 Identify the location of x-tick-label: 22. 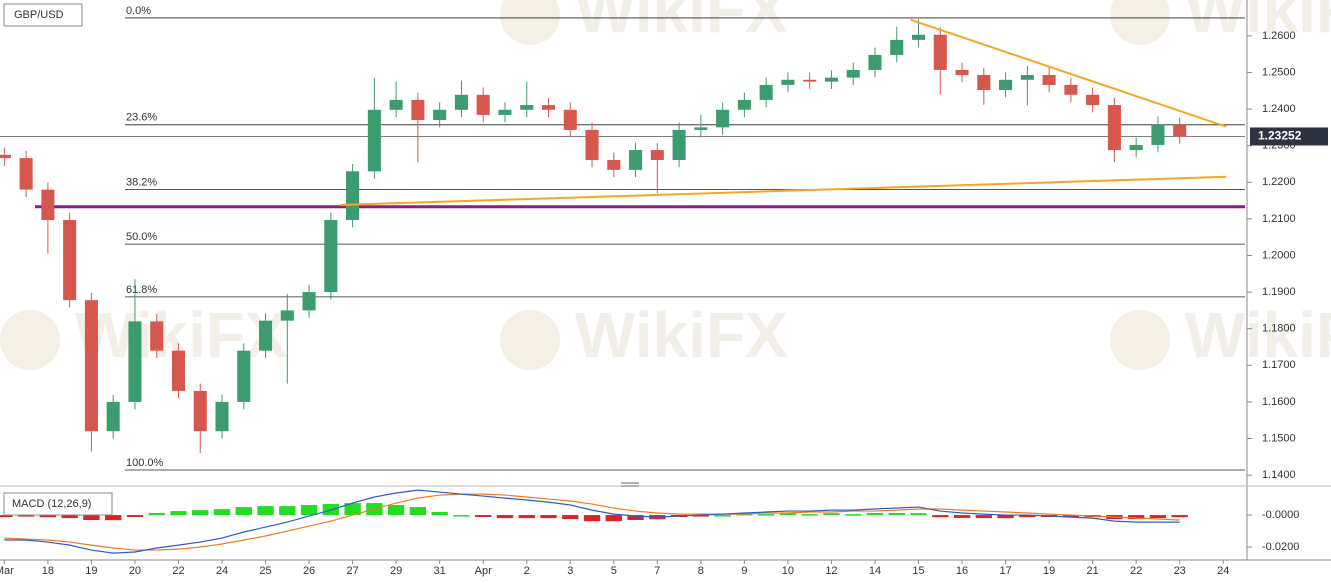
(1136, 571).